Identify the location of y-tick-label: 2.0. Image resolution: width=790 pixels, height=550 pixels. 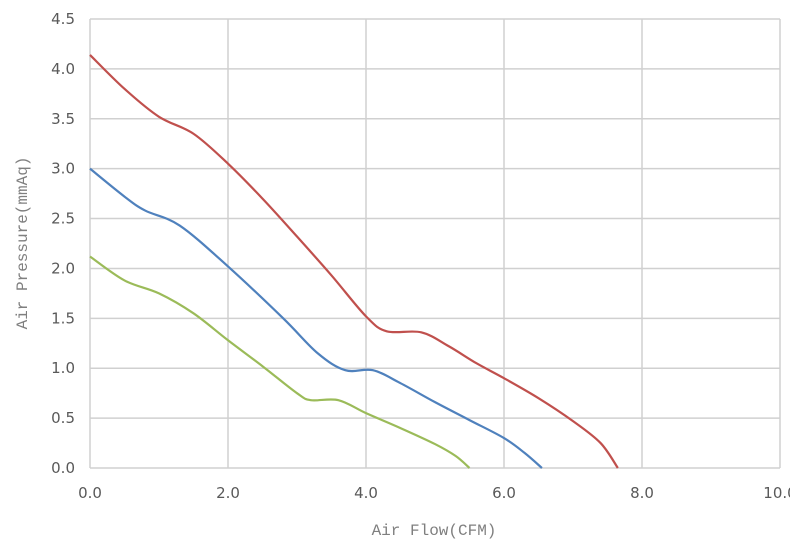
(63, 268).